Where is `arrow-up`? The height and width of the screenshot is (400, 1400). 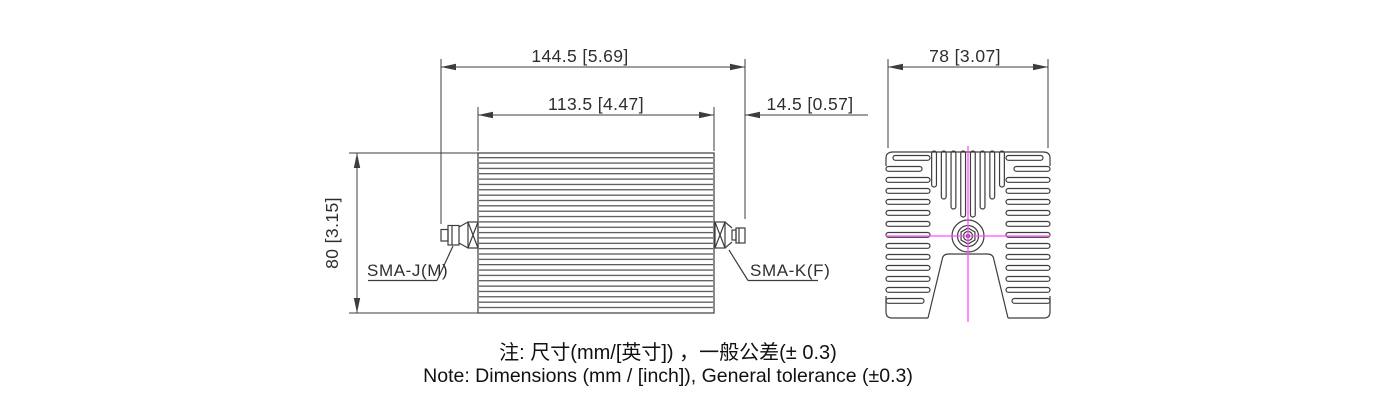
arrow-up is located at coordinates (357, 160).